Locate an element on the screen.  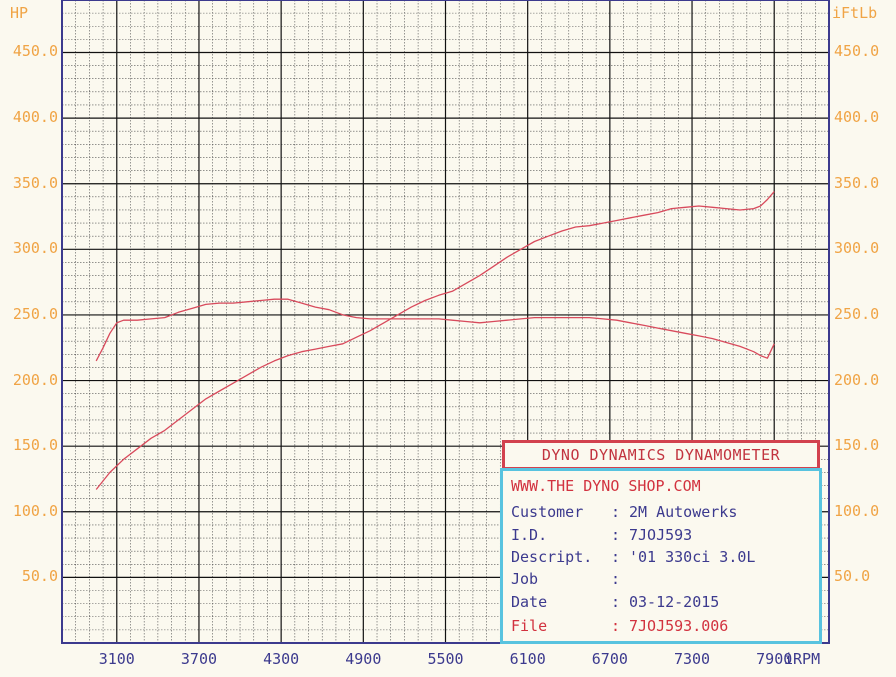
y-left-axis-label: HP is located at coordinates (19, 13).